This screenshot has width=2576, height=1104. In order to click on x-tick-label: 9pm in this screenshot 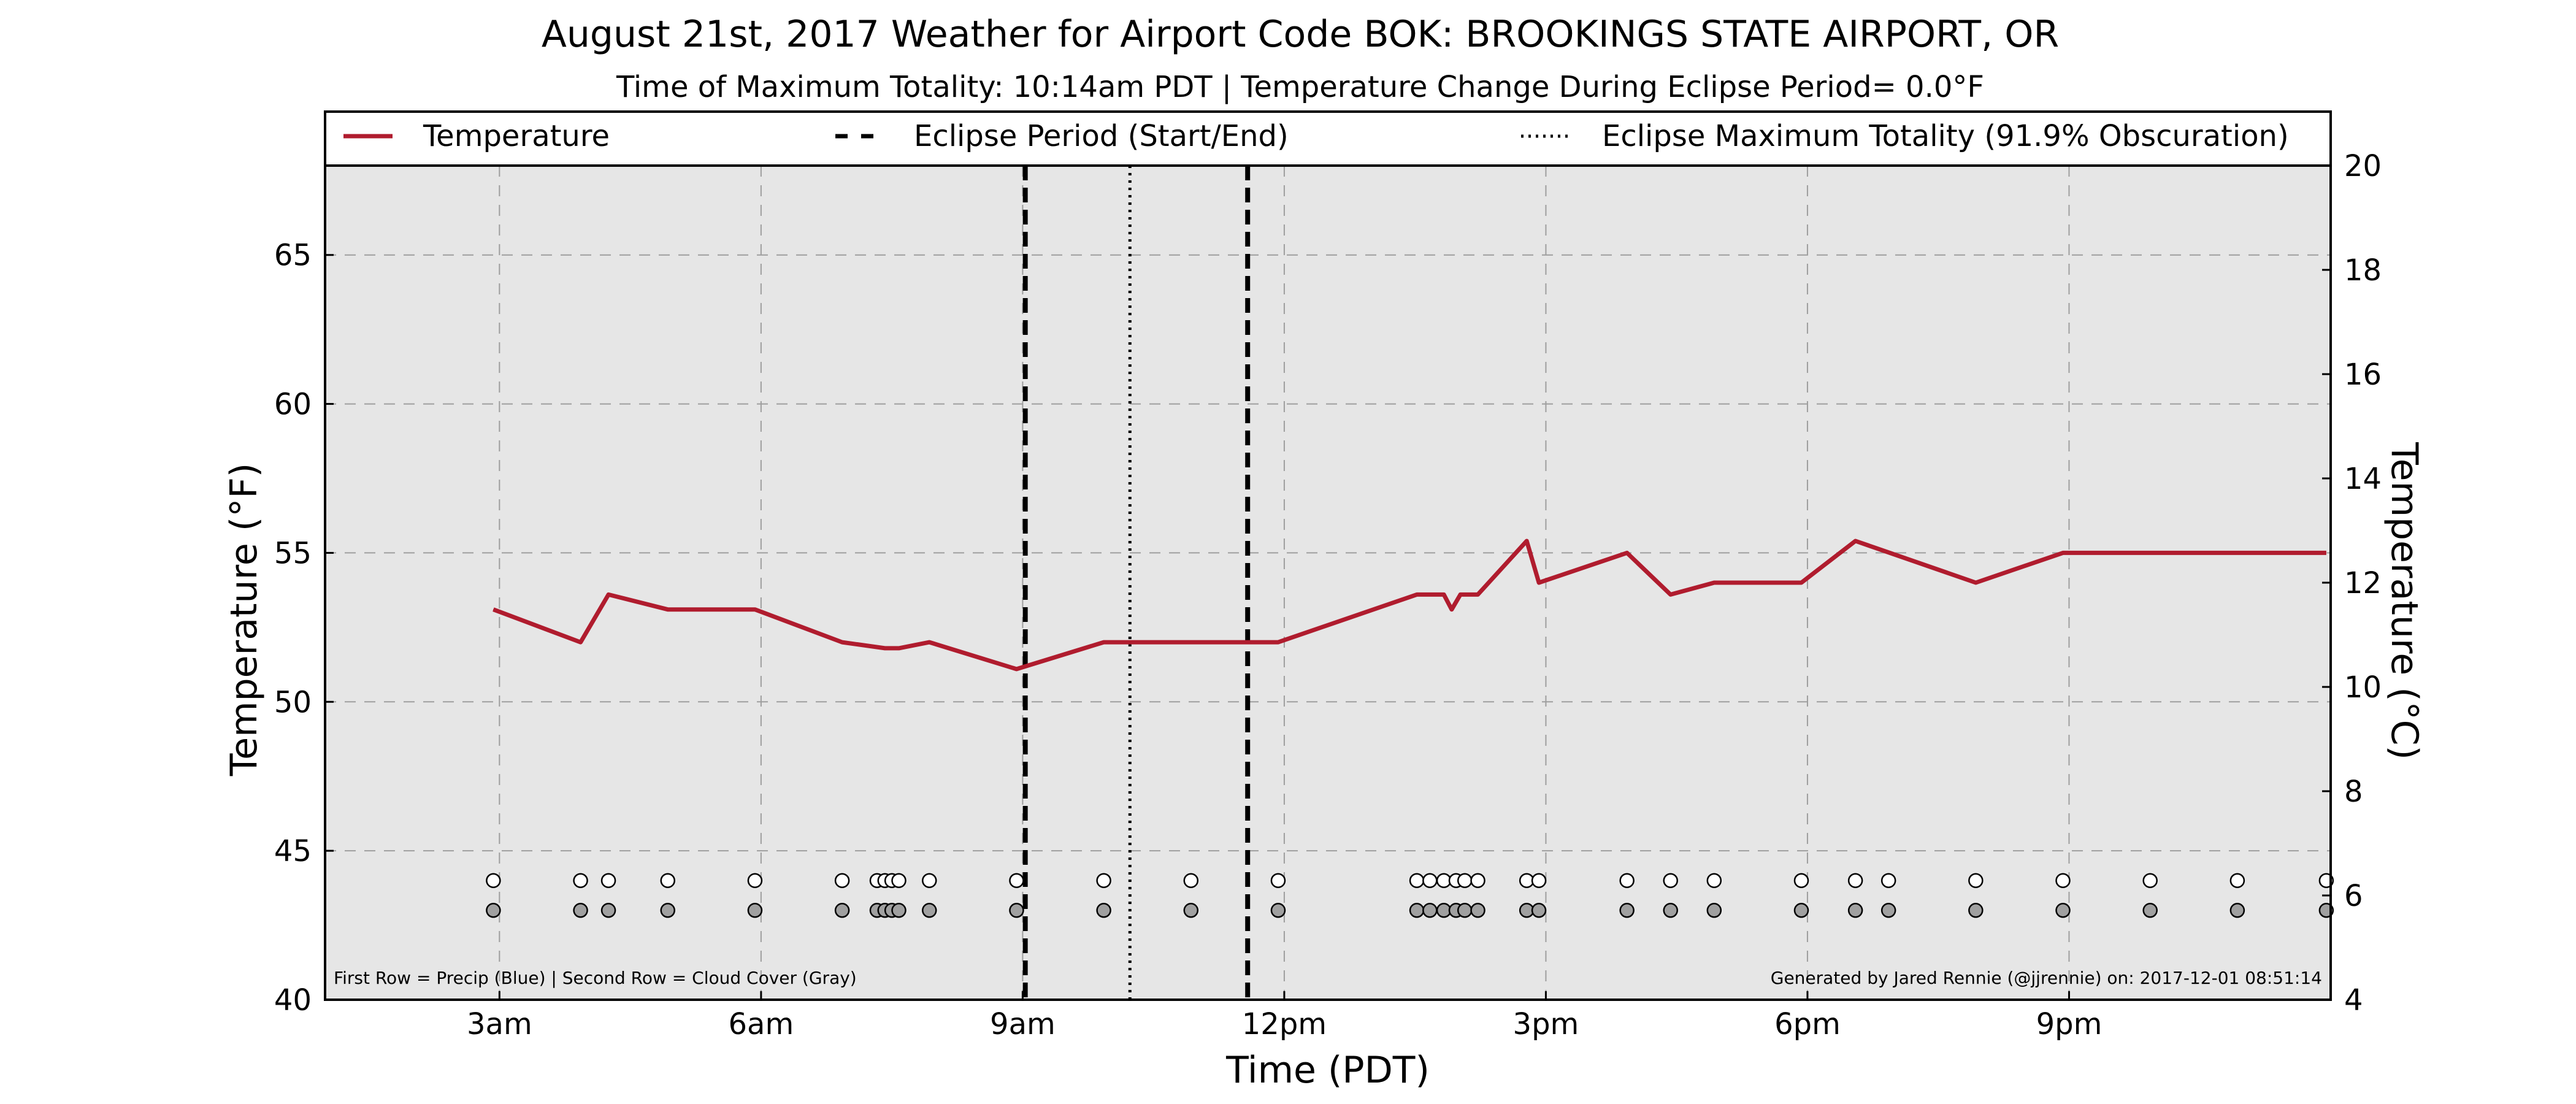, I will do `click(2069, 1024)`.